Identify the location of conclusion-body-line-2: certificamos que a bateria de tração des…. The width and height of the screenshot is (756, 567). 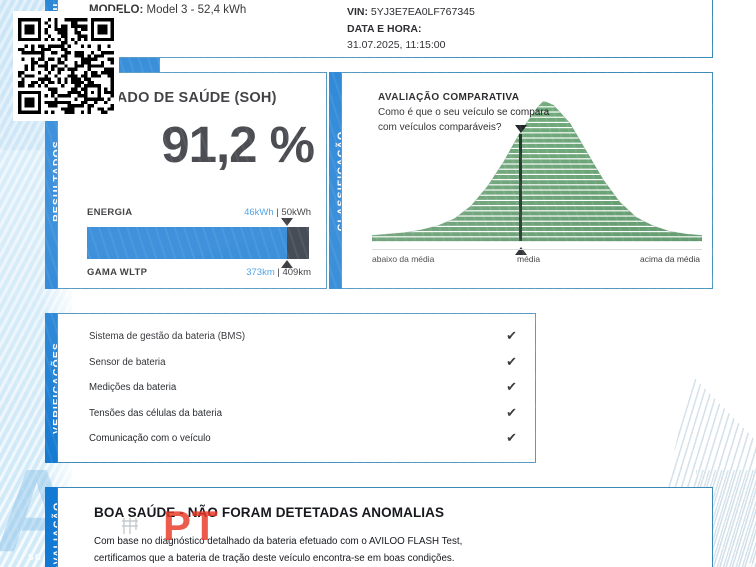
(274, 558).